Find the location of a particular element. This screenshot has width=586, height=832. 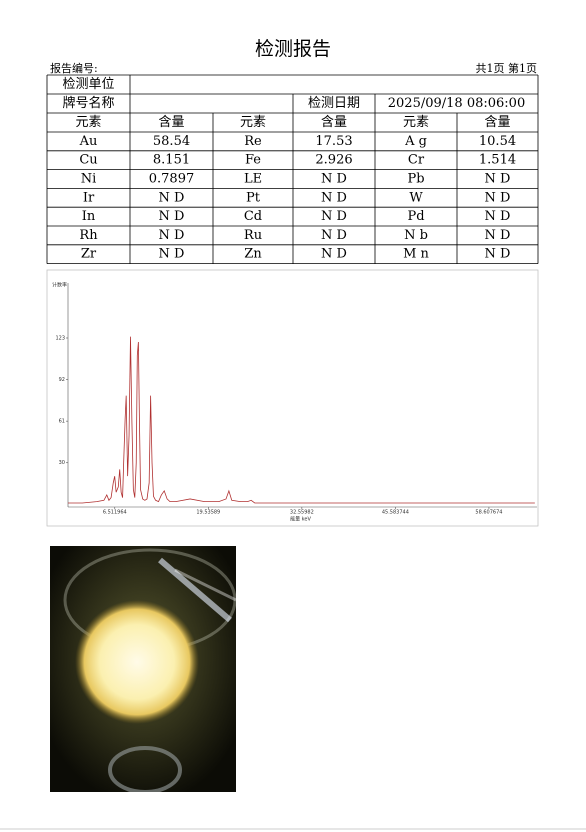

y-axis-label: 计数率 is located at coordinates (59, 285).